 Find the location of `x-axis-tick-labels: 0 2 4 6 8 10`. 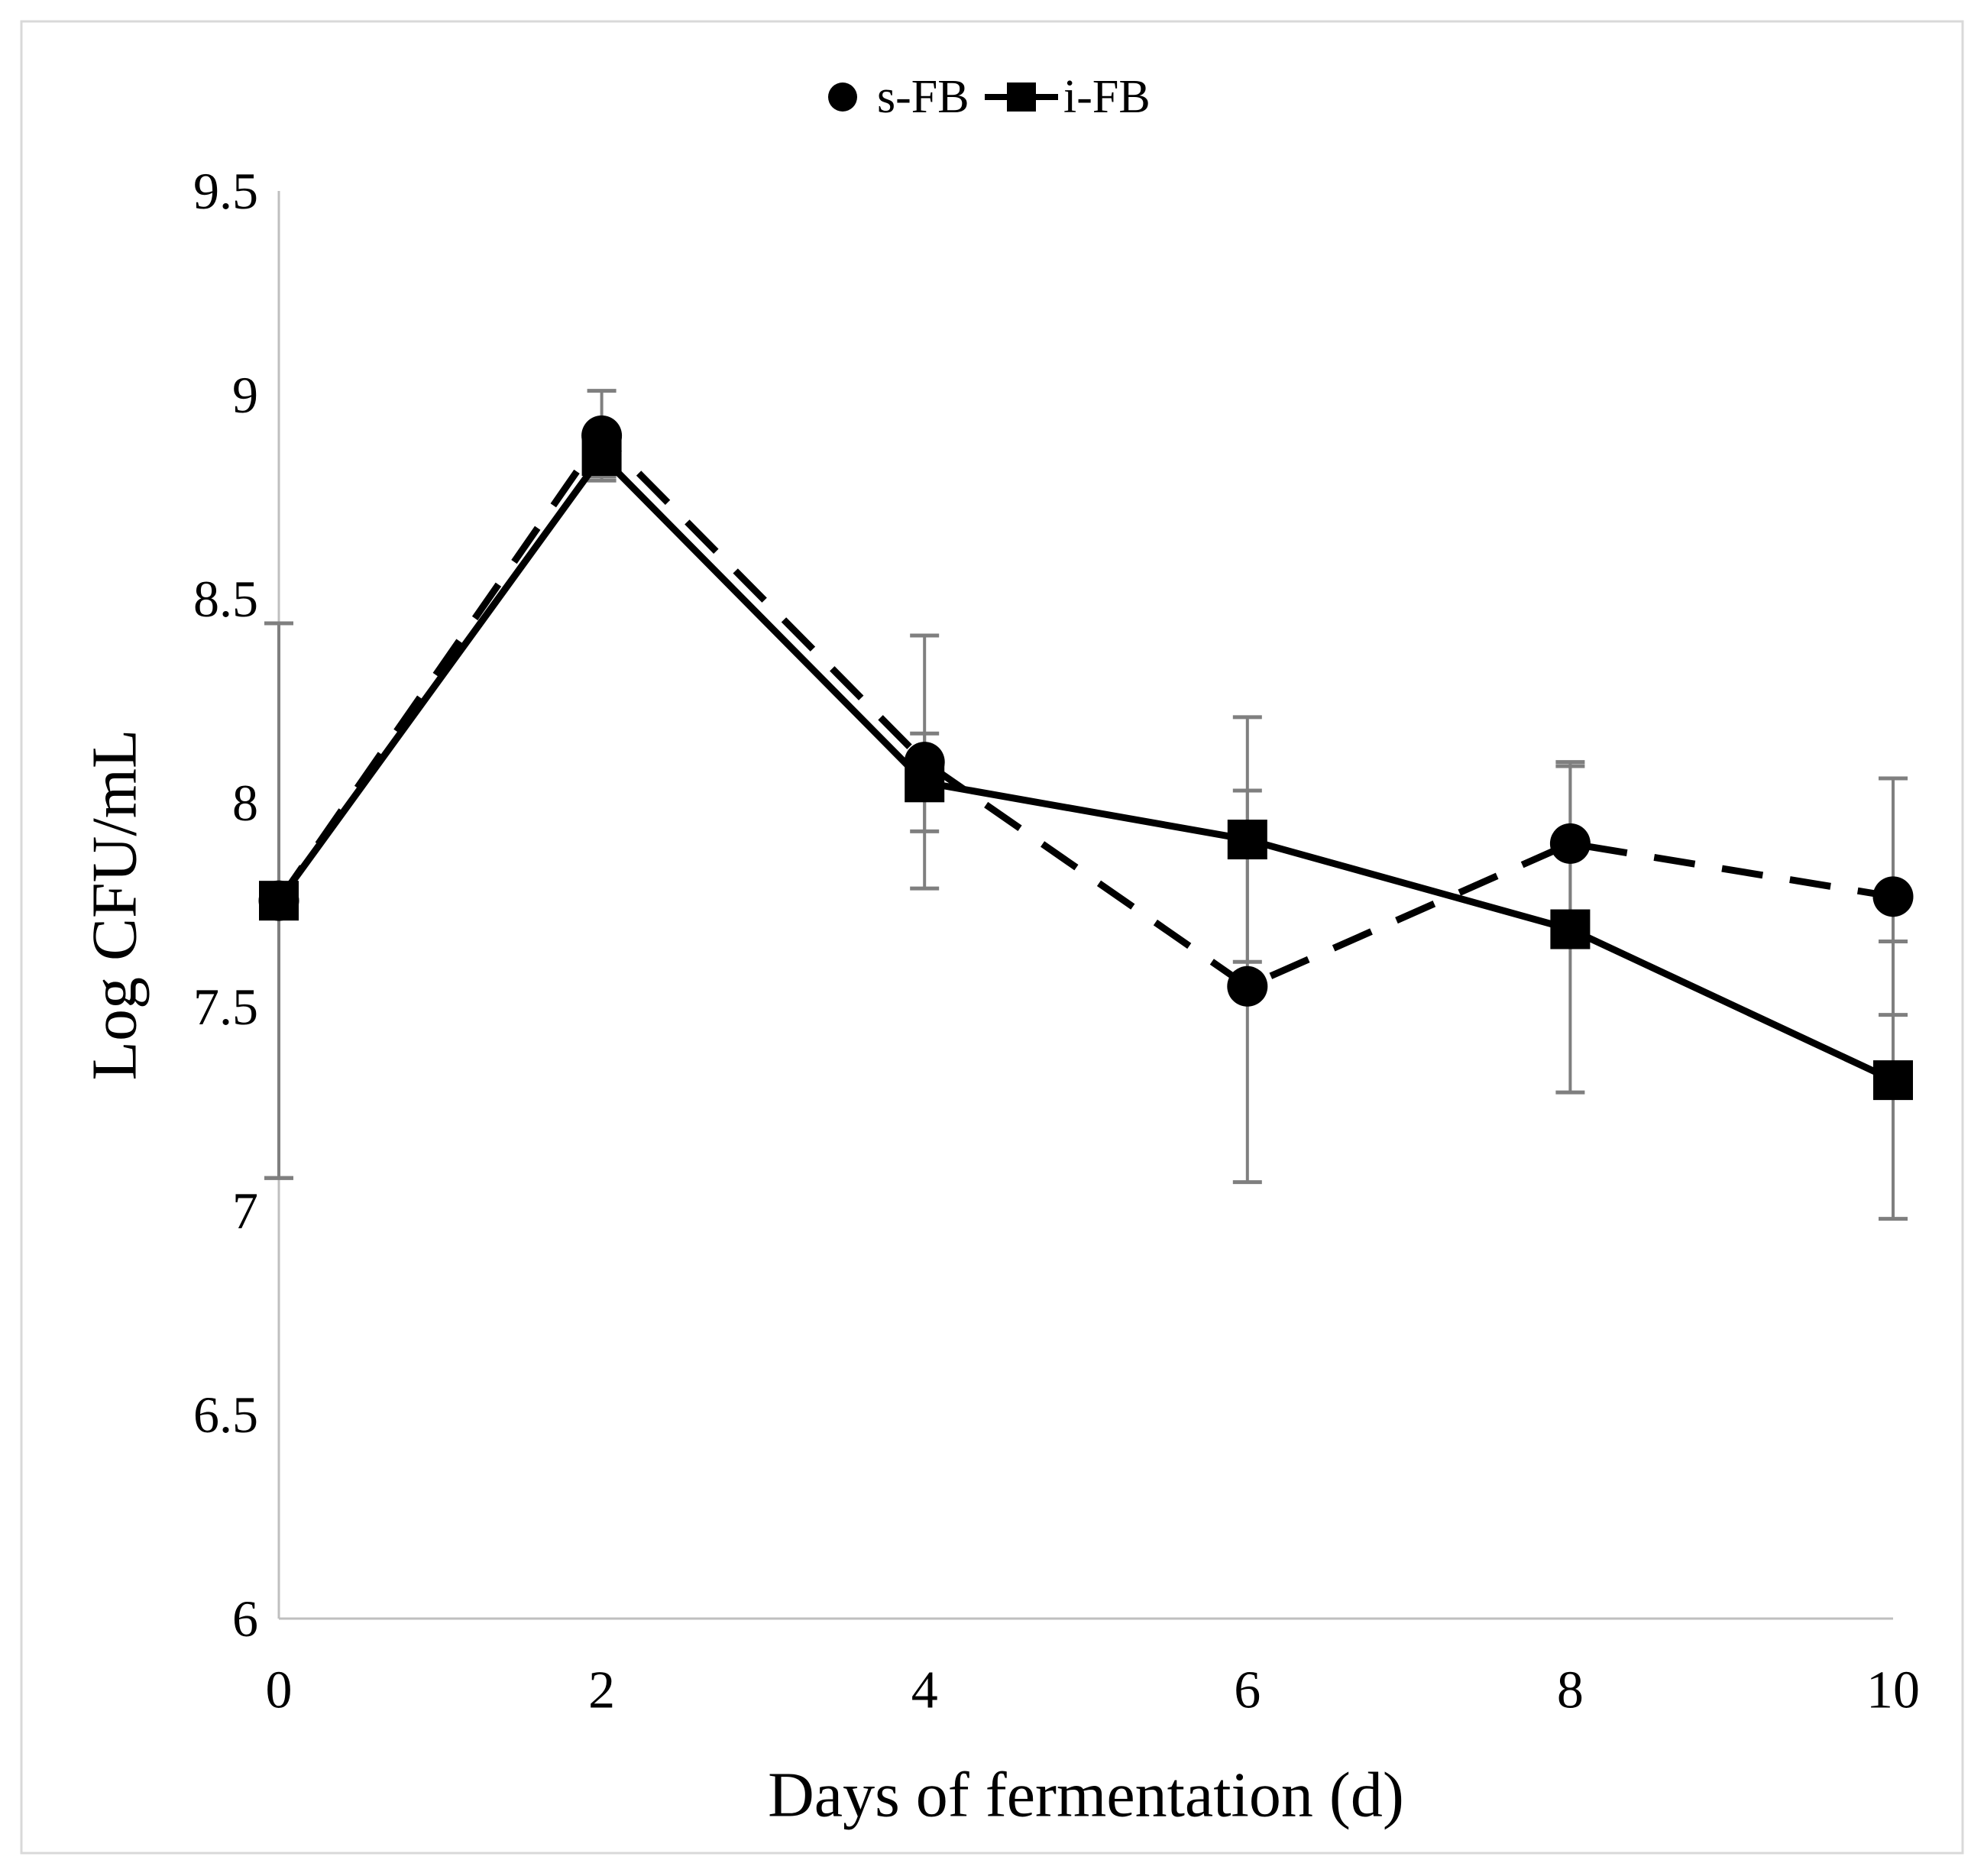

x-axis-tick-labels: 0 2 4 6 8 10 is located at coordinates (1094, 1690).